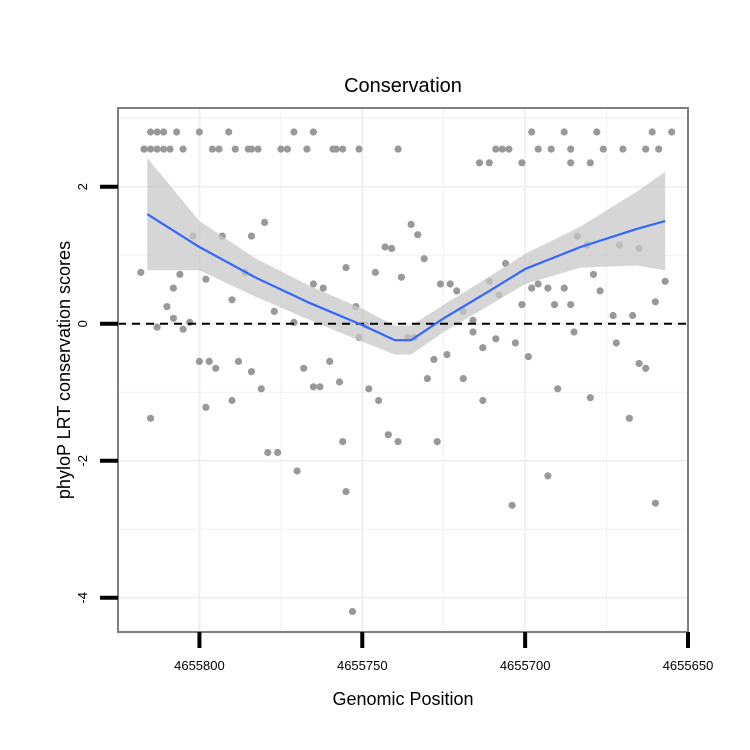 The height and width of the screenshot is (750, 750). Describe the element at coordinates (82, 186) in the screenshot. I see `y-tick-label: 2` at that location.